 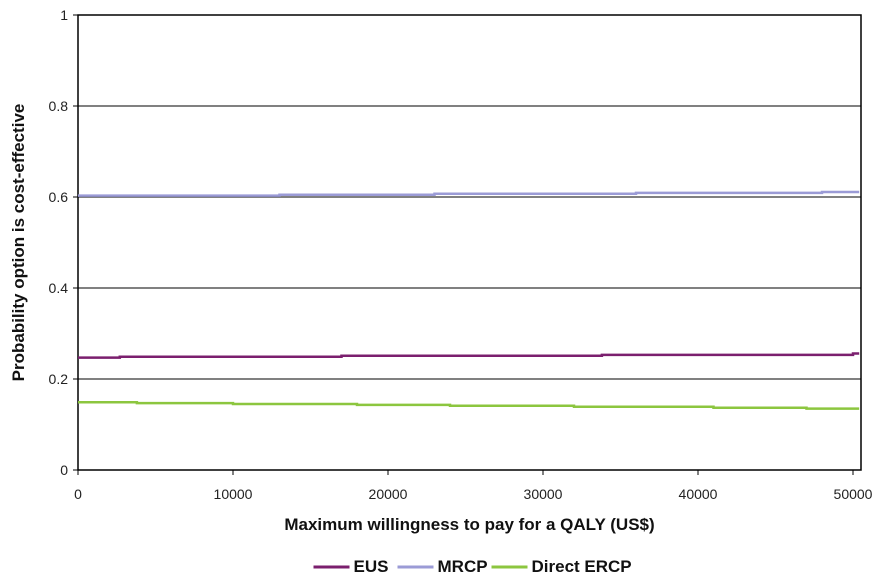 What do you see at coordinates (463, 566) in the screenshot?
I see `legend-label: MRCP` at bounding box center [463, 566].